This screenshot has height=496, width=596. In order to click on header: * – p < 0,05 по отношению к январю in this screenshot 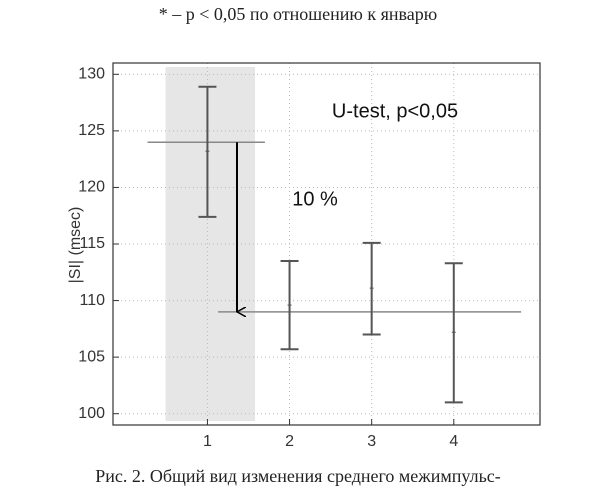, I will do `click(298, 14)`.